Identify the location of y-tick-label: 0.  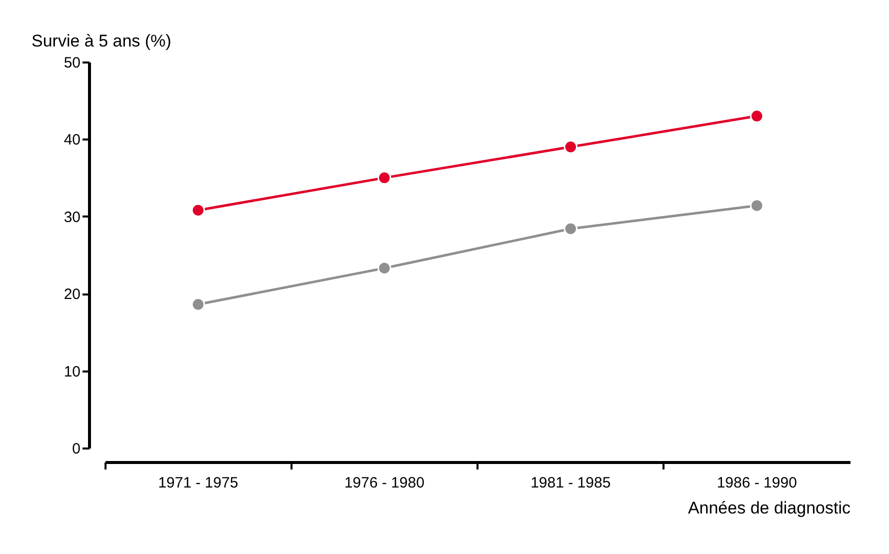
(76, 449).